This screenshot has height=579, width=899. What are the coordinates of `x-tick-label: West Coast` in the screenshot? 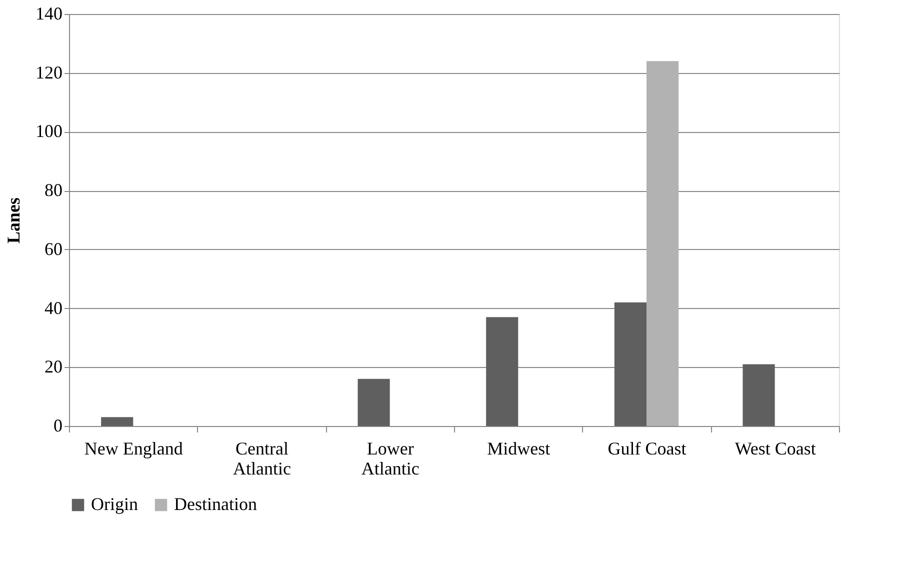 It's located at (775, 448).